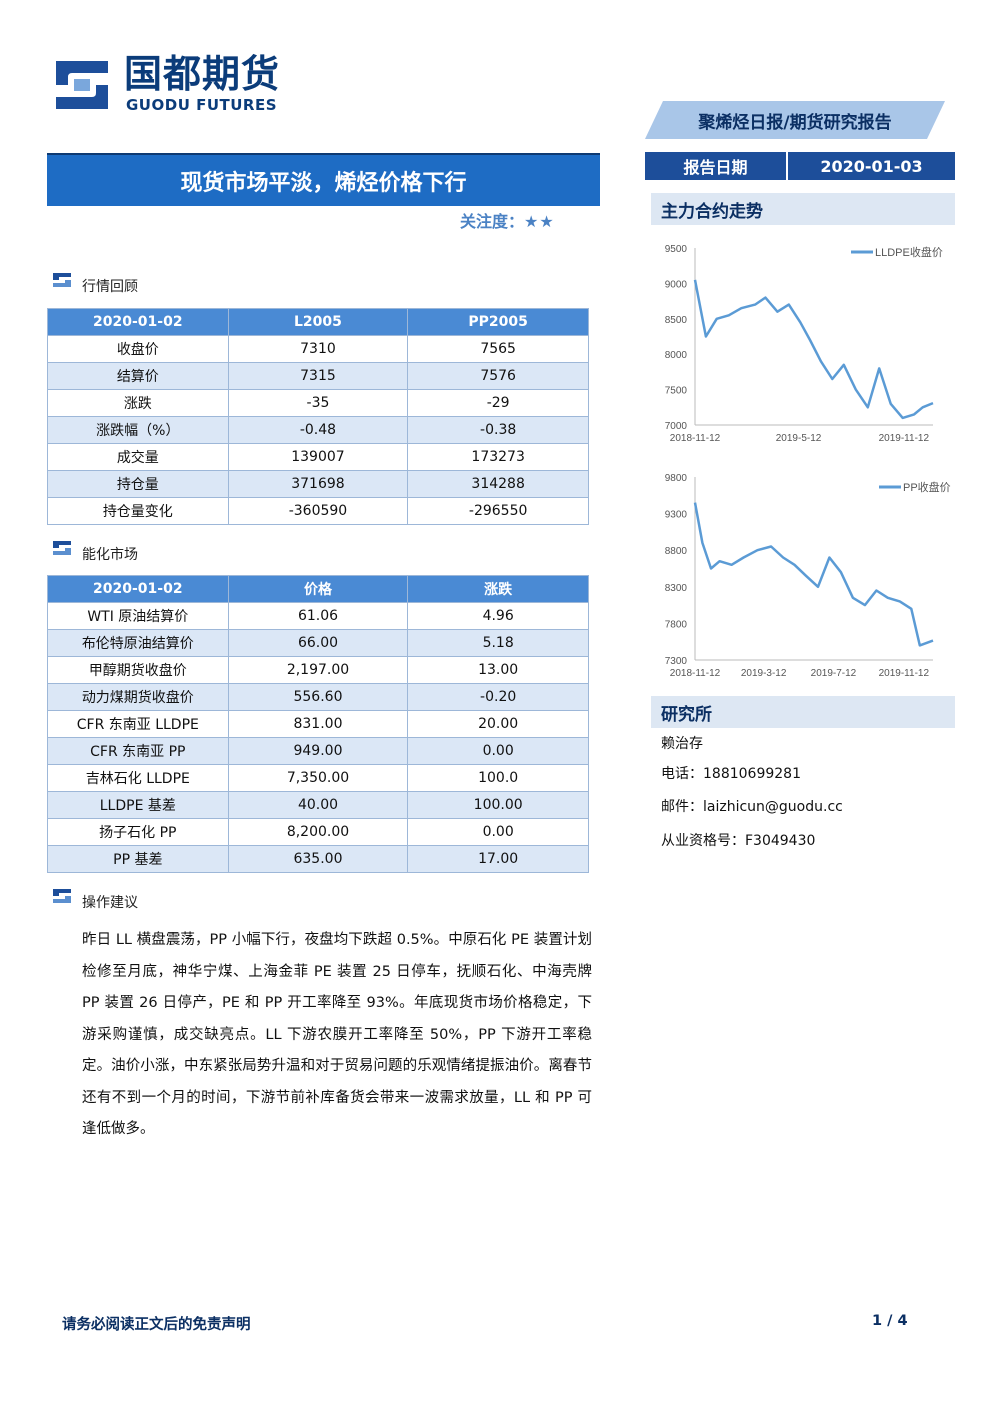 The width and height of the screenshot is (992, 1403). I want to click on table-cell: 635.00, so click(318, 859).